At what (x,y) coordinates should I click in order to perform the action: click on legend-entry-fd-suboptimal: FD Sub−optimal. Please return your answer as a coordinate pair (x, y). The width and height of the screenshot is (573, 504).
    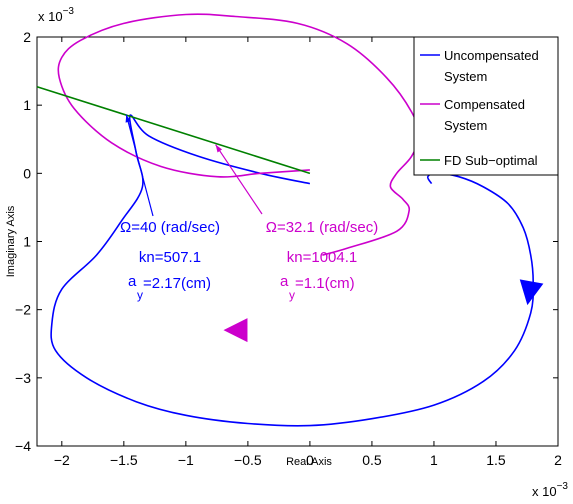
    Looking at the image, I should click on (479, 160).